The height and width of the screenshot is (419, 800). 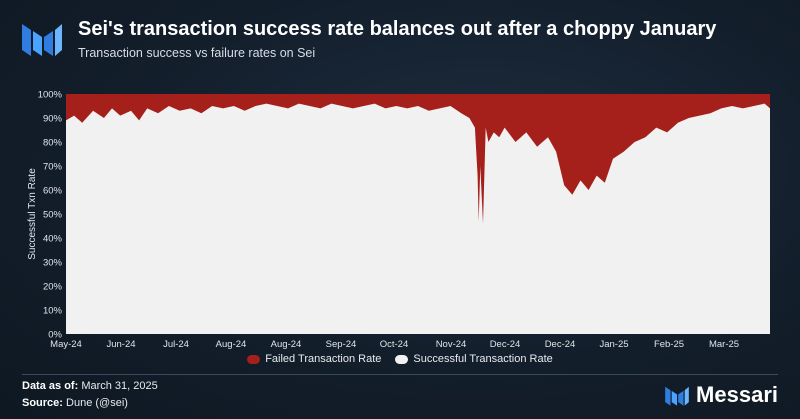 I want to click on legend-swatch-failed, so click(x=254, y=359).